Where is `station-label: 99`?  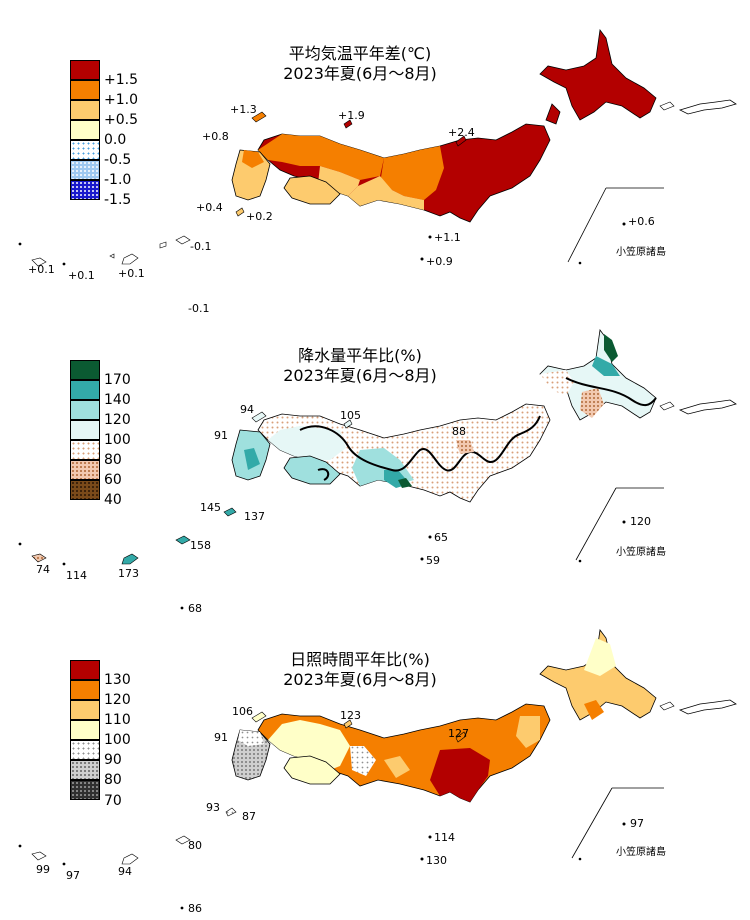
station-label: 99 is located at coordinates (43, 869).